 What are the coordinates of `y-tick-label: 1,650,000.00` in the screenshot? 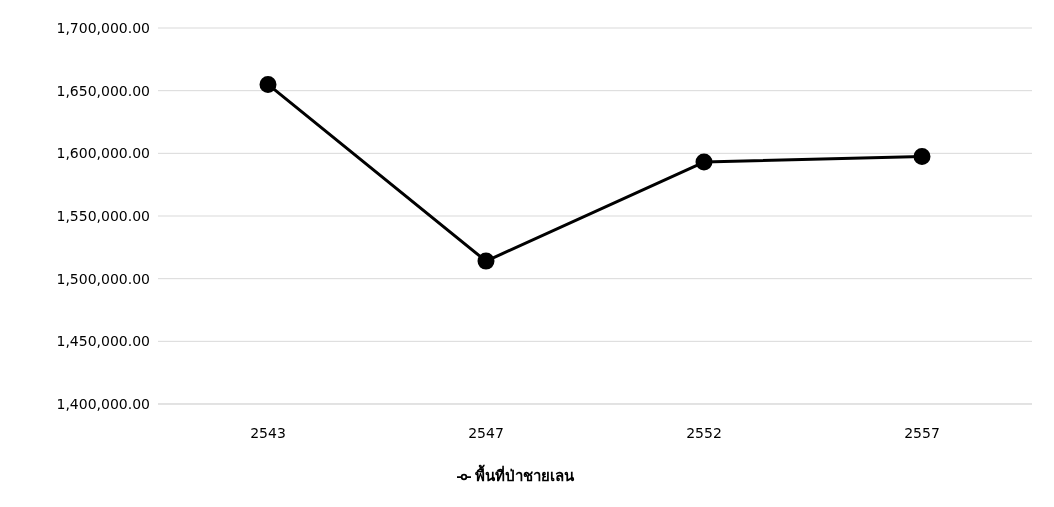 It's located at (103, 90).